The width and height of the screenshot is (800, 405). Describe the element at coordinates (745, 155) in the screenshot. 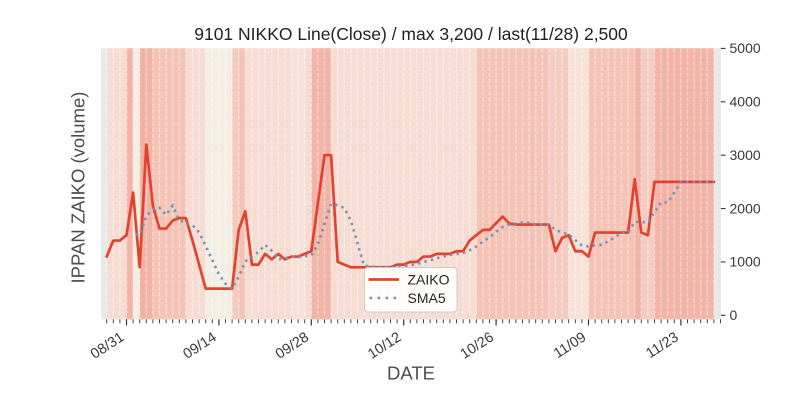

I see `svg-text: 3000` at that location.